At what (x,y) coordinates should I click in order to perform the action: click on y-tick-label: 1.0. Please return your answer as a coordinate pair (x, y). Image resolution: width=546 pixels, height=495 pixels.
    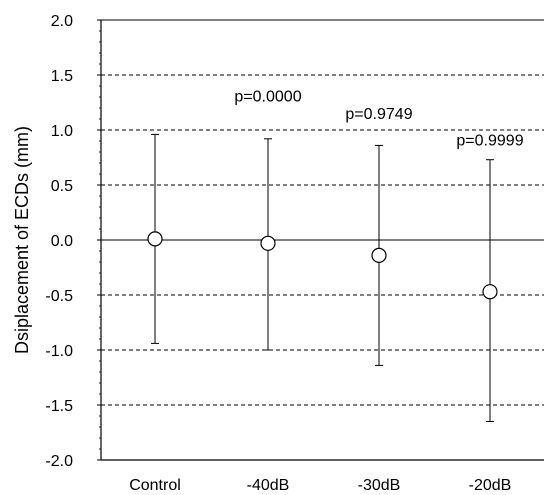
    Looking at the image, I should click on (62, 131).